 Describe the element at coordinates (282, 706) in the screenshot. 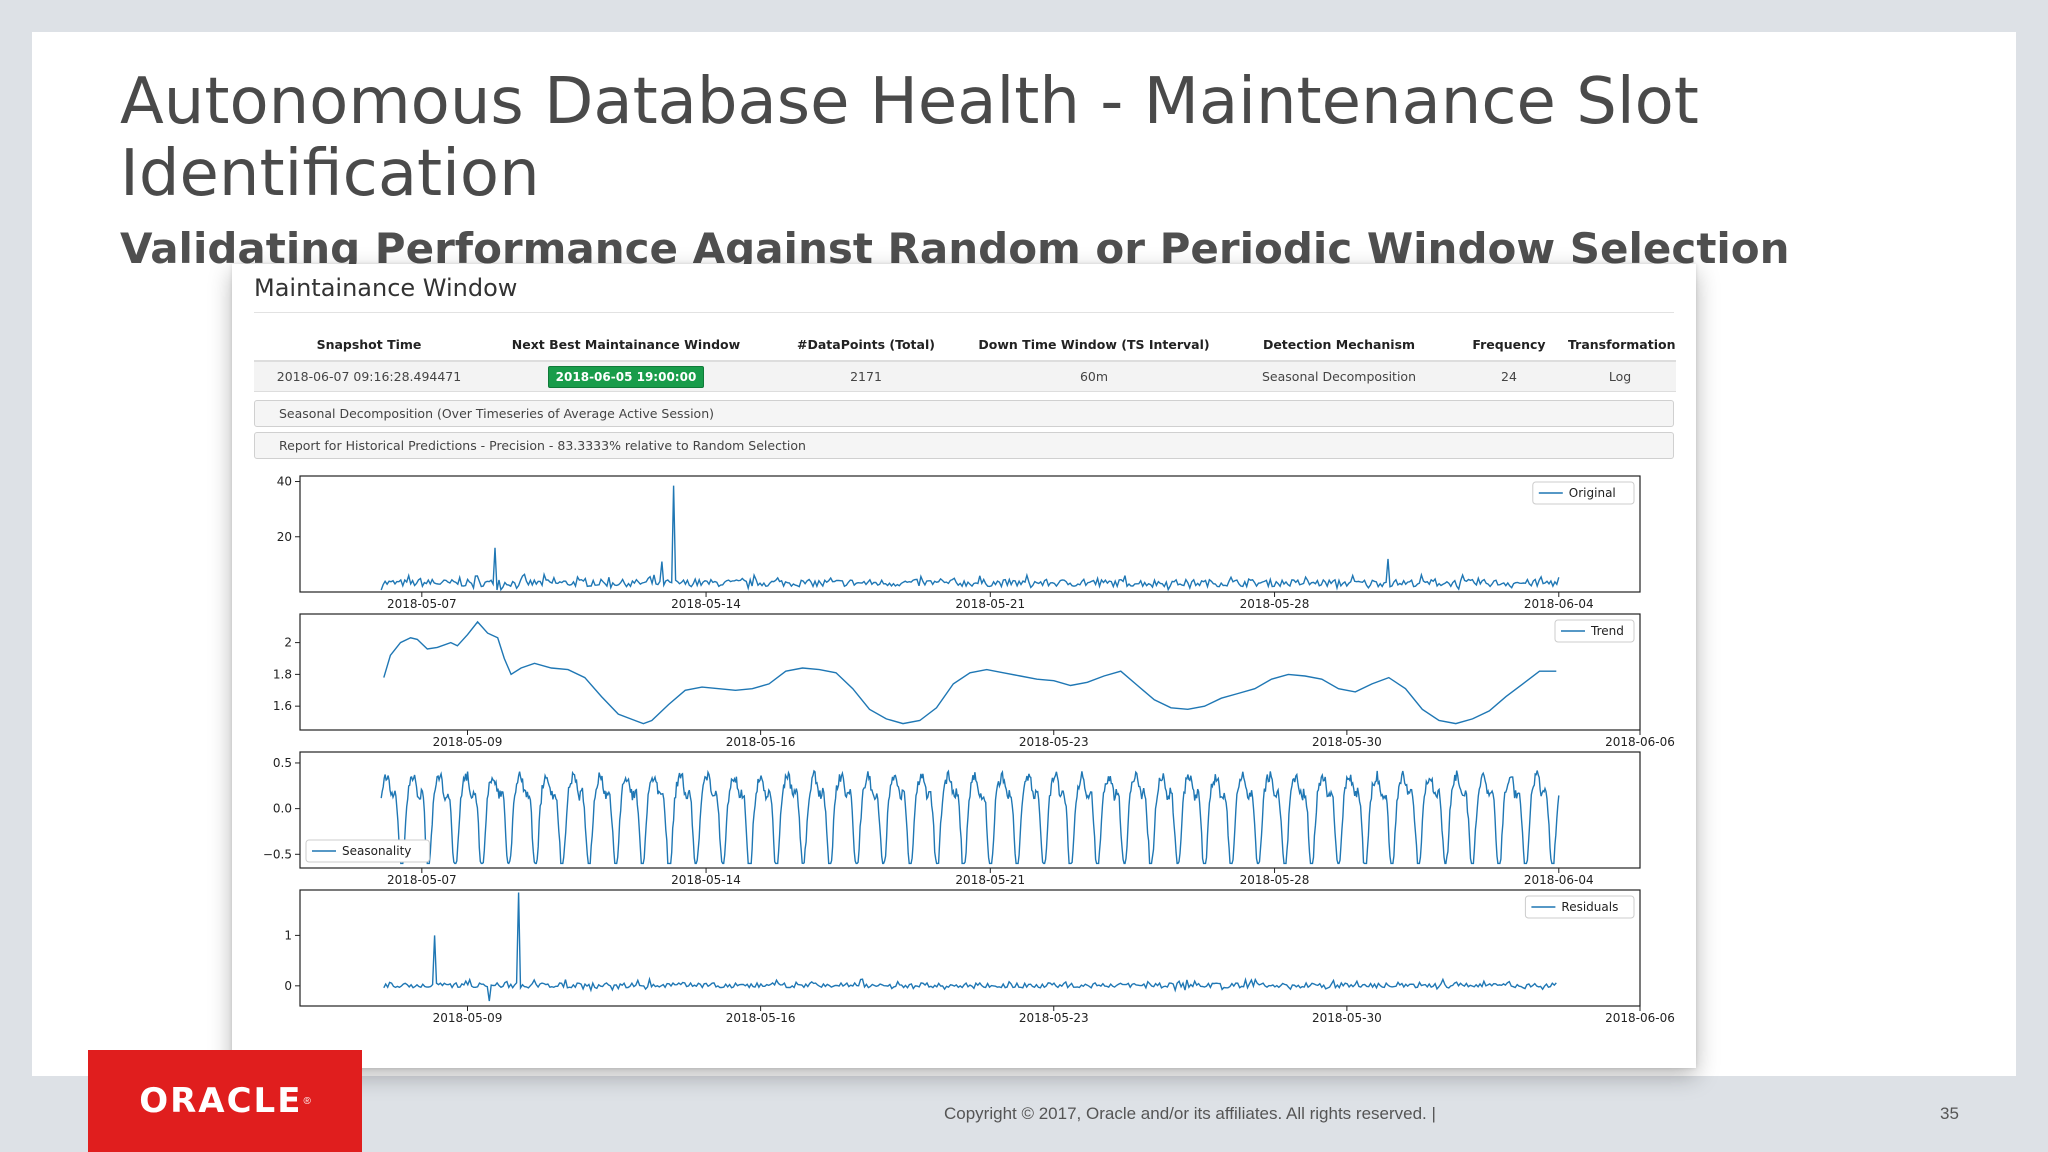

I see `y-tick-label: 1.6` at that location.